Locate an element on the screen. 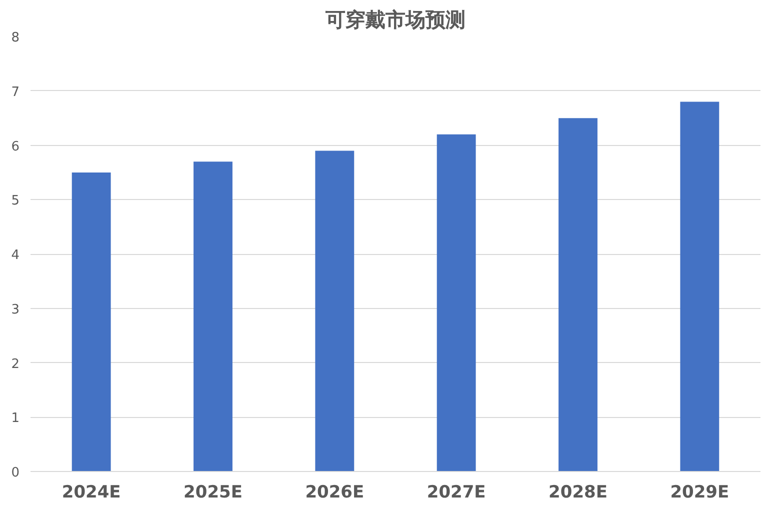 This screenshot has width=784, height=505. y-tick-label: 7 is located at coordinates (15, 92).